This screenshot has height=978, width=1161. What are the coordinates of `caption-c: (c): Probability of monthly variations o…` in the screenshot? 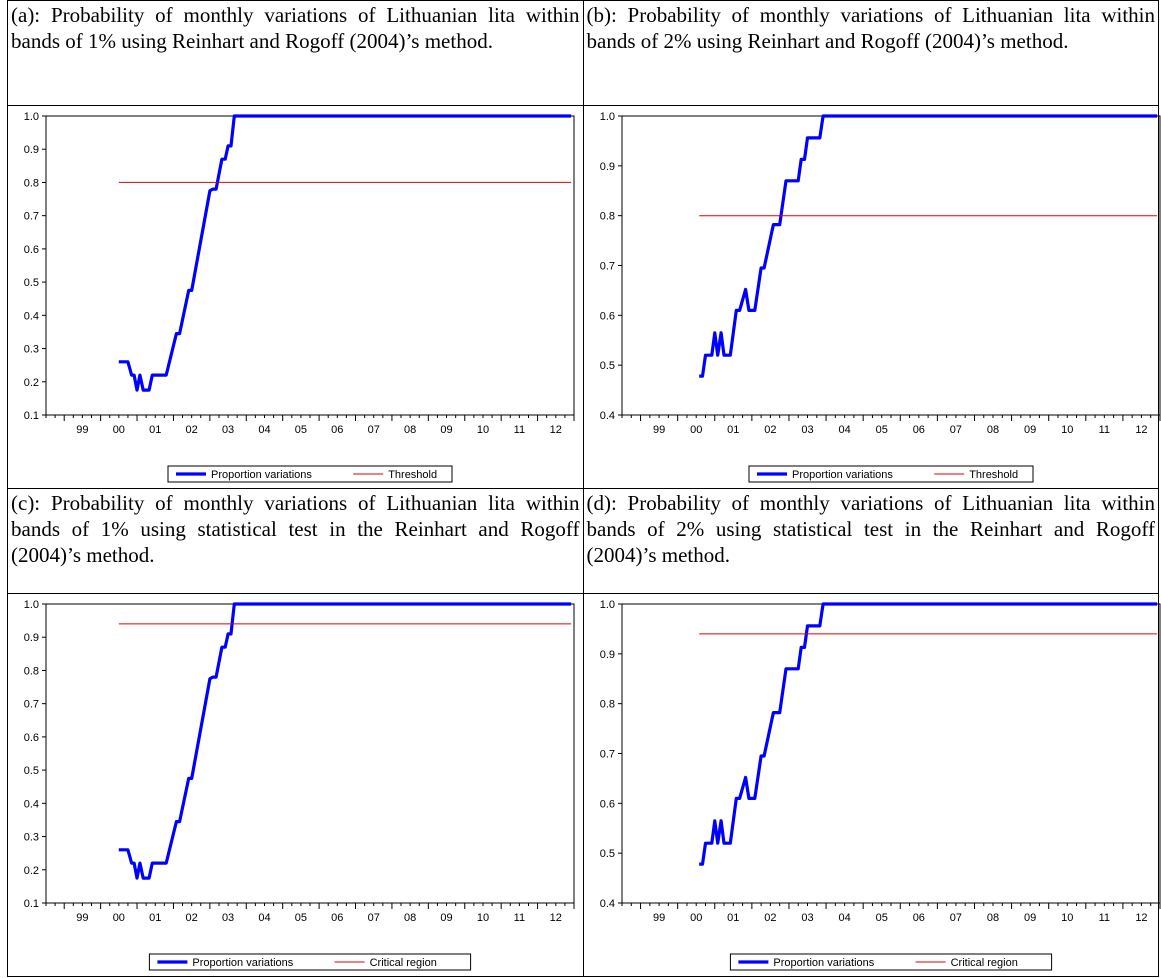 It's located at (295, 529).